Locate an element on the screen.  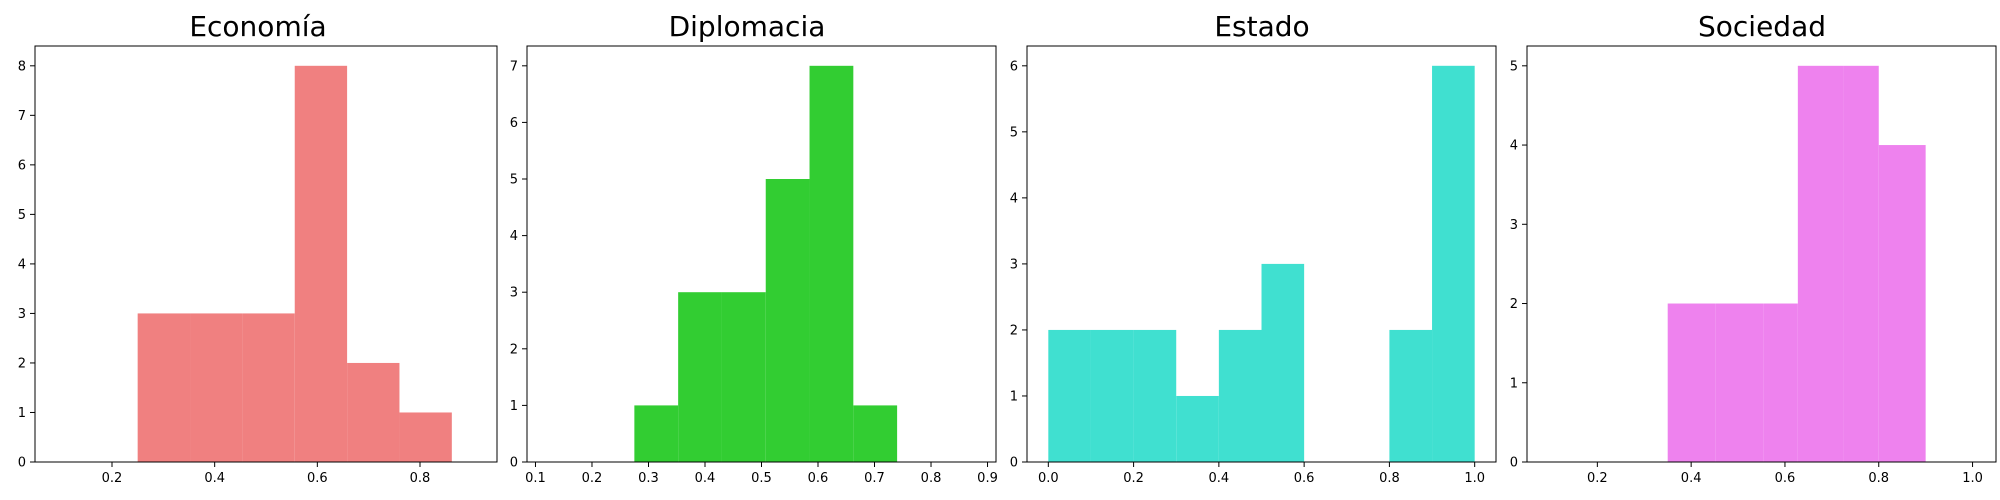
x-tick-label: 0.7 is located at coordinates (874, 478).